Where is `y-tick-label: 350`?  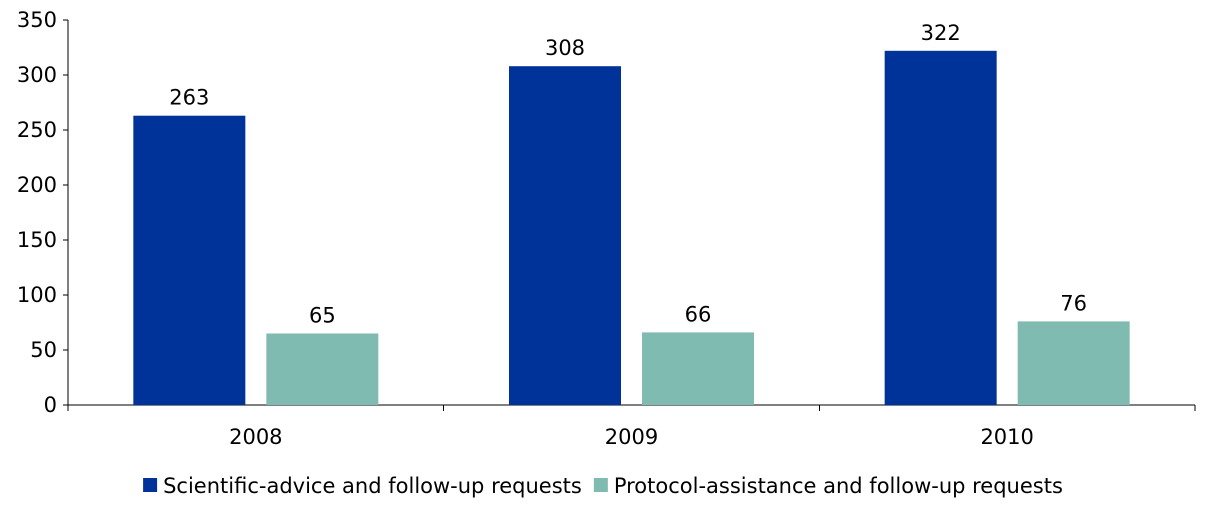 y-tick-label: 350 is located at coordinates (37, 20).